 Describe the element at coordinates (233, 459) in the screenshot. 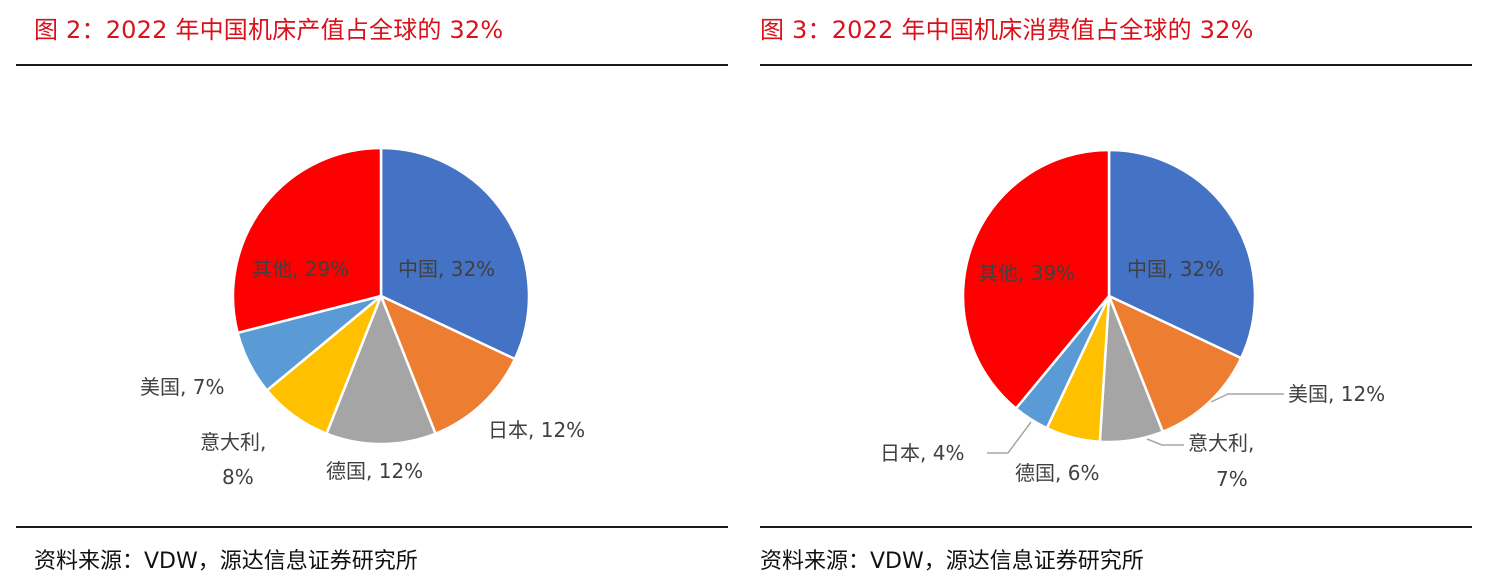

I see `data-label-4: 意大利, 8%` at that location.